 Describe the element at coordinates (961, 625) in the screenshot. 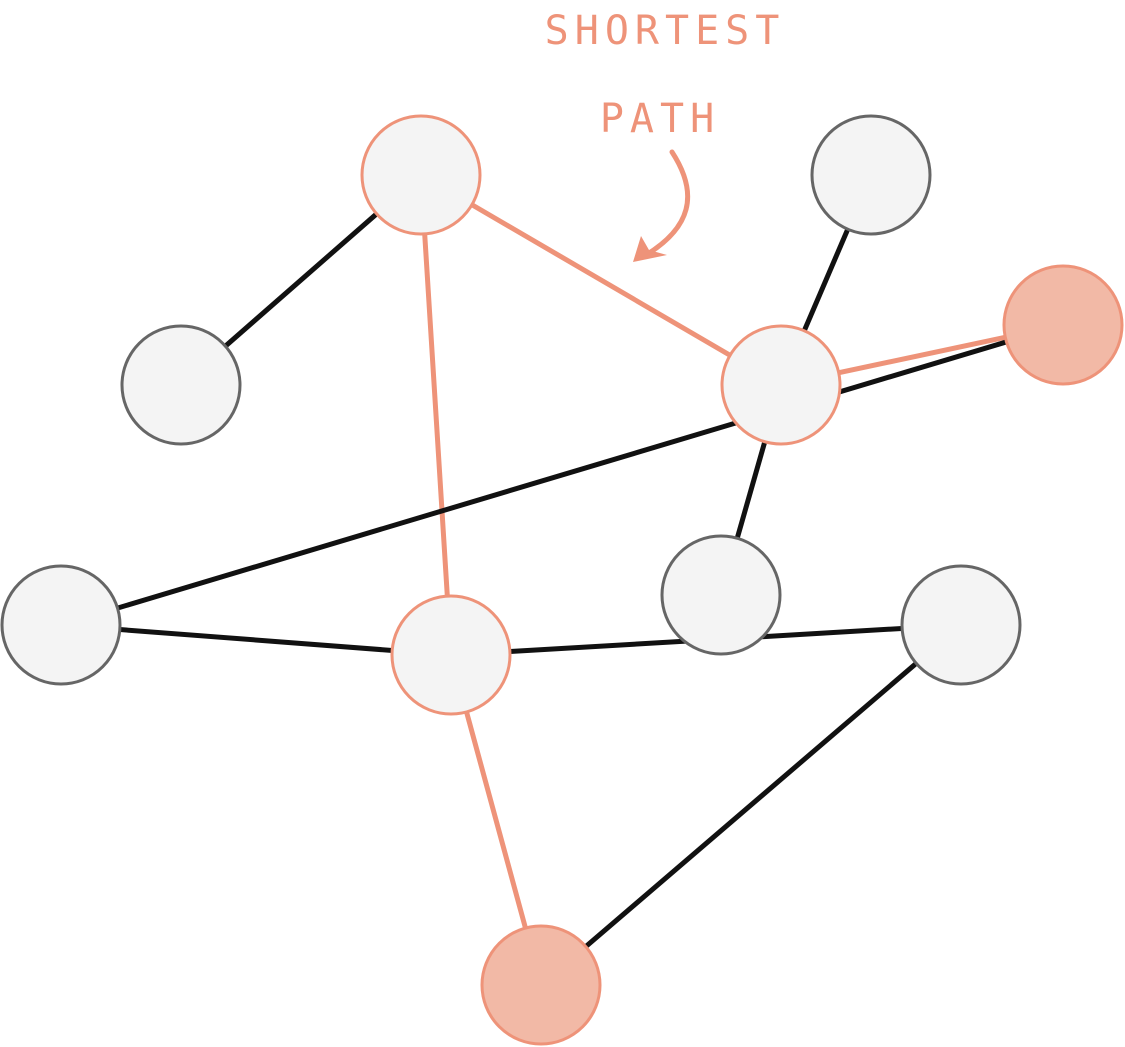

I see `node-n6` at that location.